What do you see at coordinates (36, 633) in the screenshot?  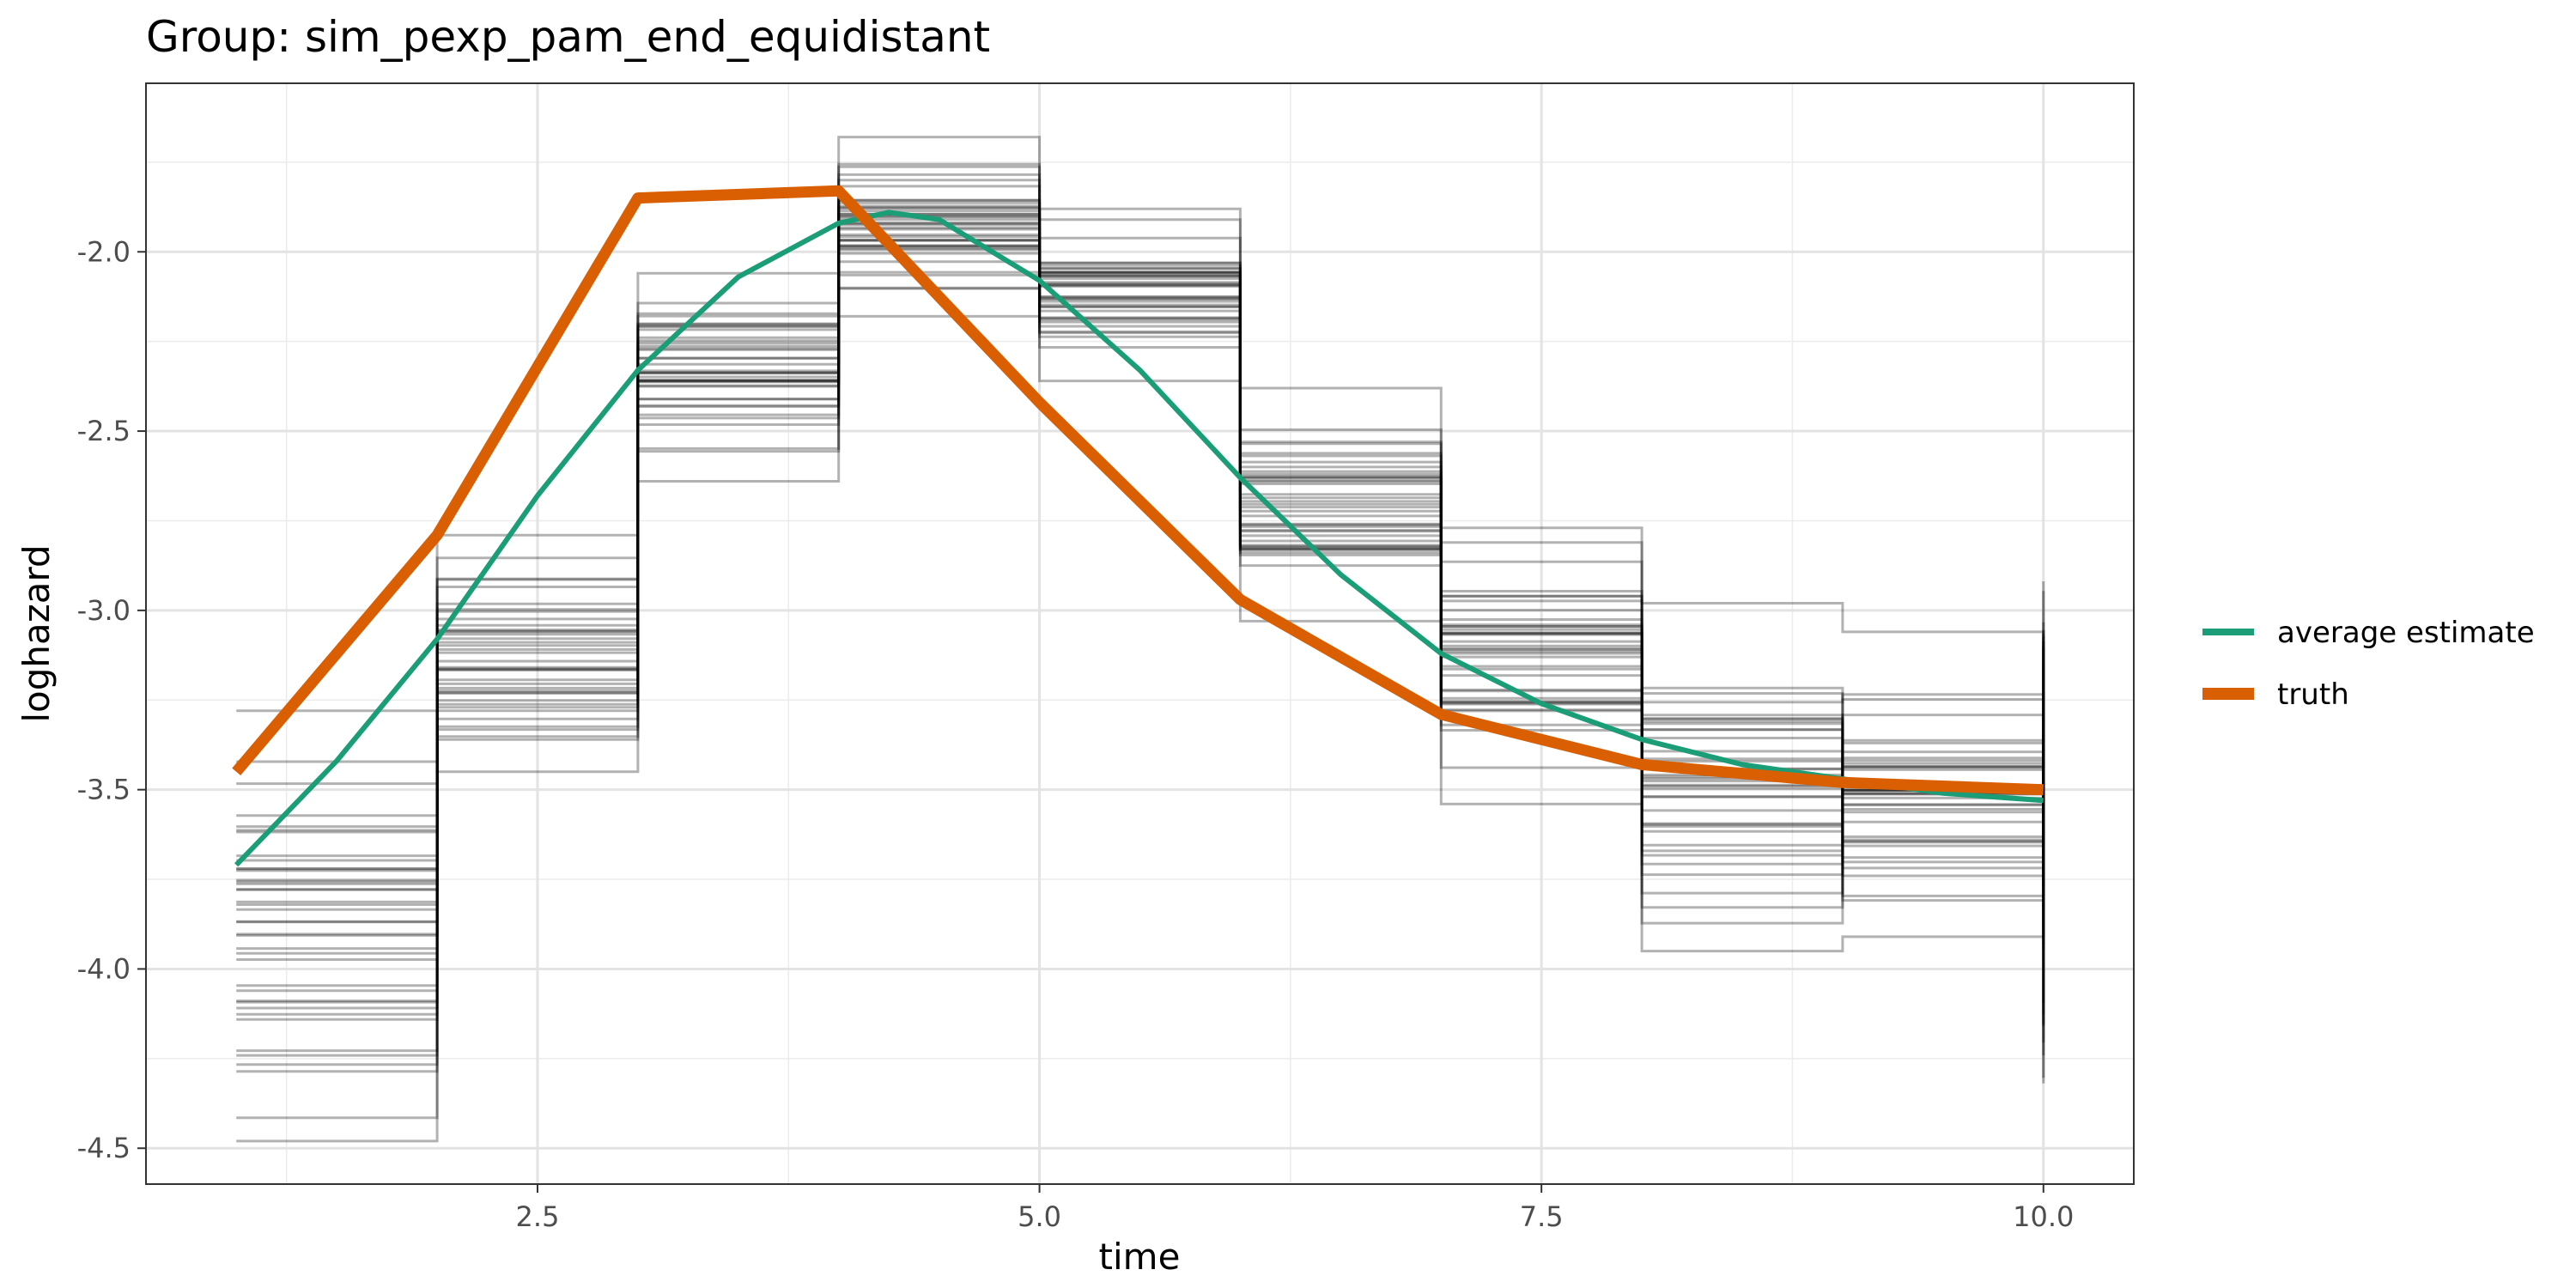 I see `y-axis-title: loghazard` at bounding box center [36, 633].